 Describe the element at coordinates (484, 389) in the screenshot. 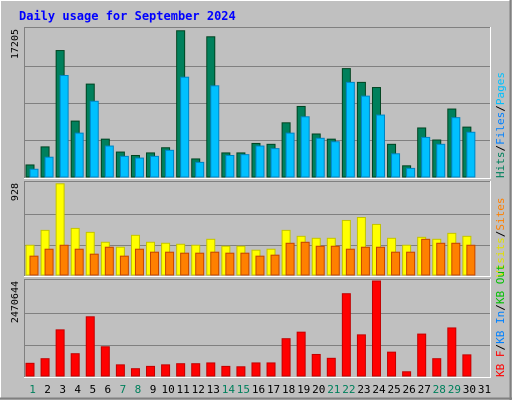

I see `day-label: 31` at that location.